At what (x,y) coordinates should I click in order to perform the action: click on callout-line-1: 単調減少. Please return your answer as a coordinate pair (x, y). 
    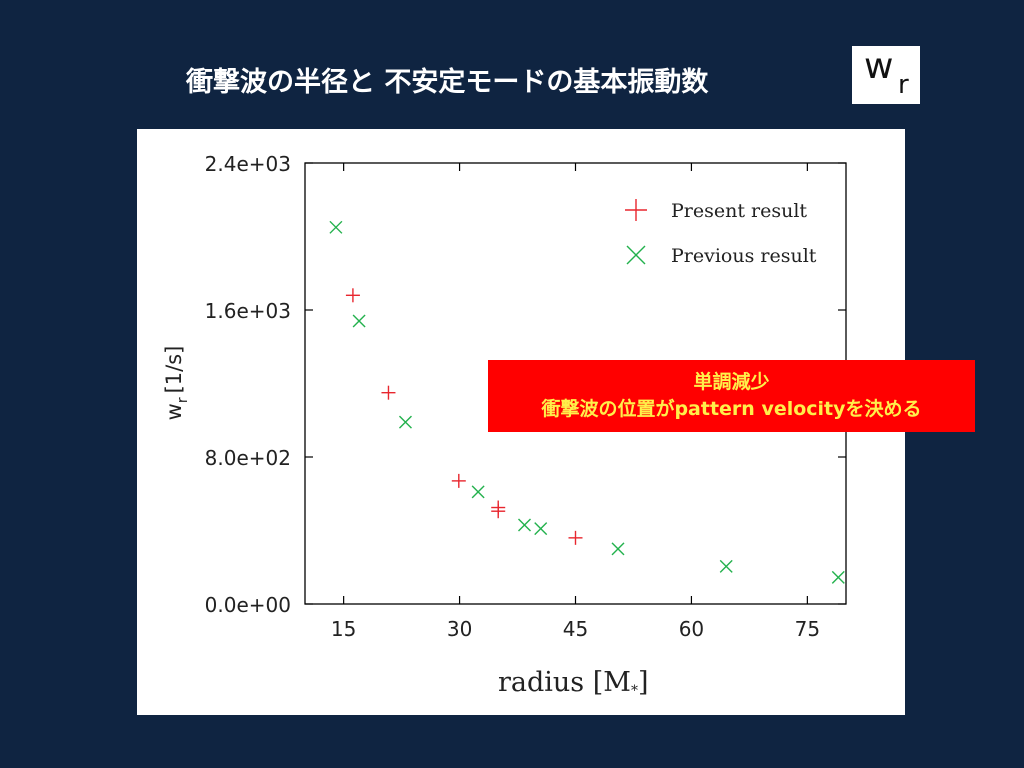
    Looking at the image, I should click on (731, 382).